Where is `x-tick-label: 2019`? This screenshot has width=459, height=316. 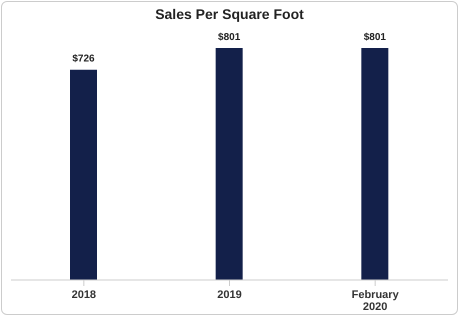
x-tick-label: 2019 is located at coordinates (229, 294).